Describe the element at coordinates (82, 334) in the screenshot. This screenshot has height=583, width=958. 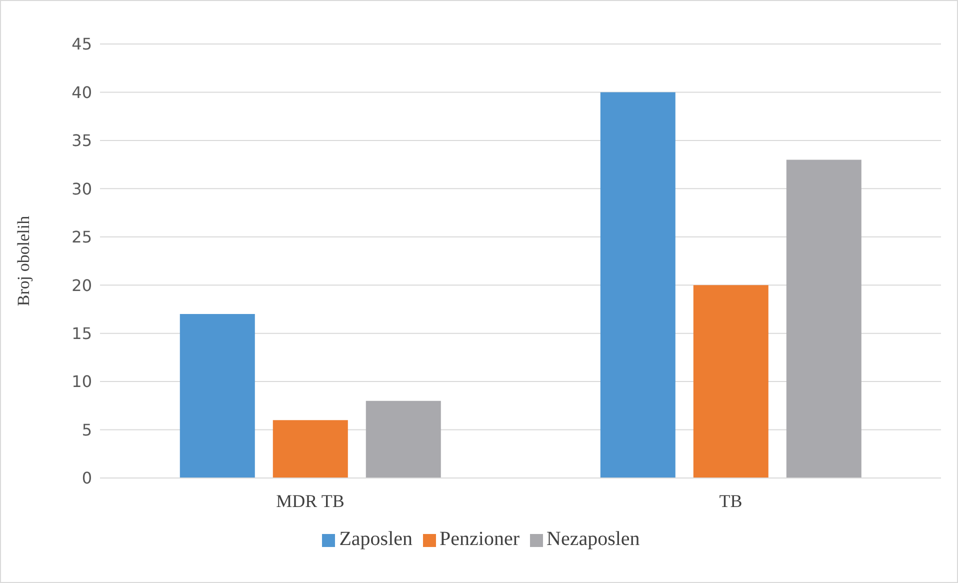
I see `y-tick-label: 15` at that location.